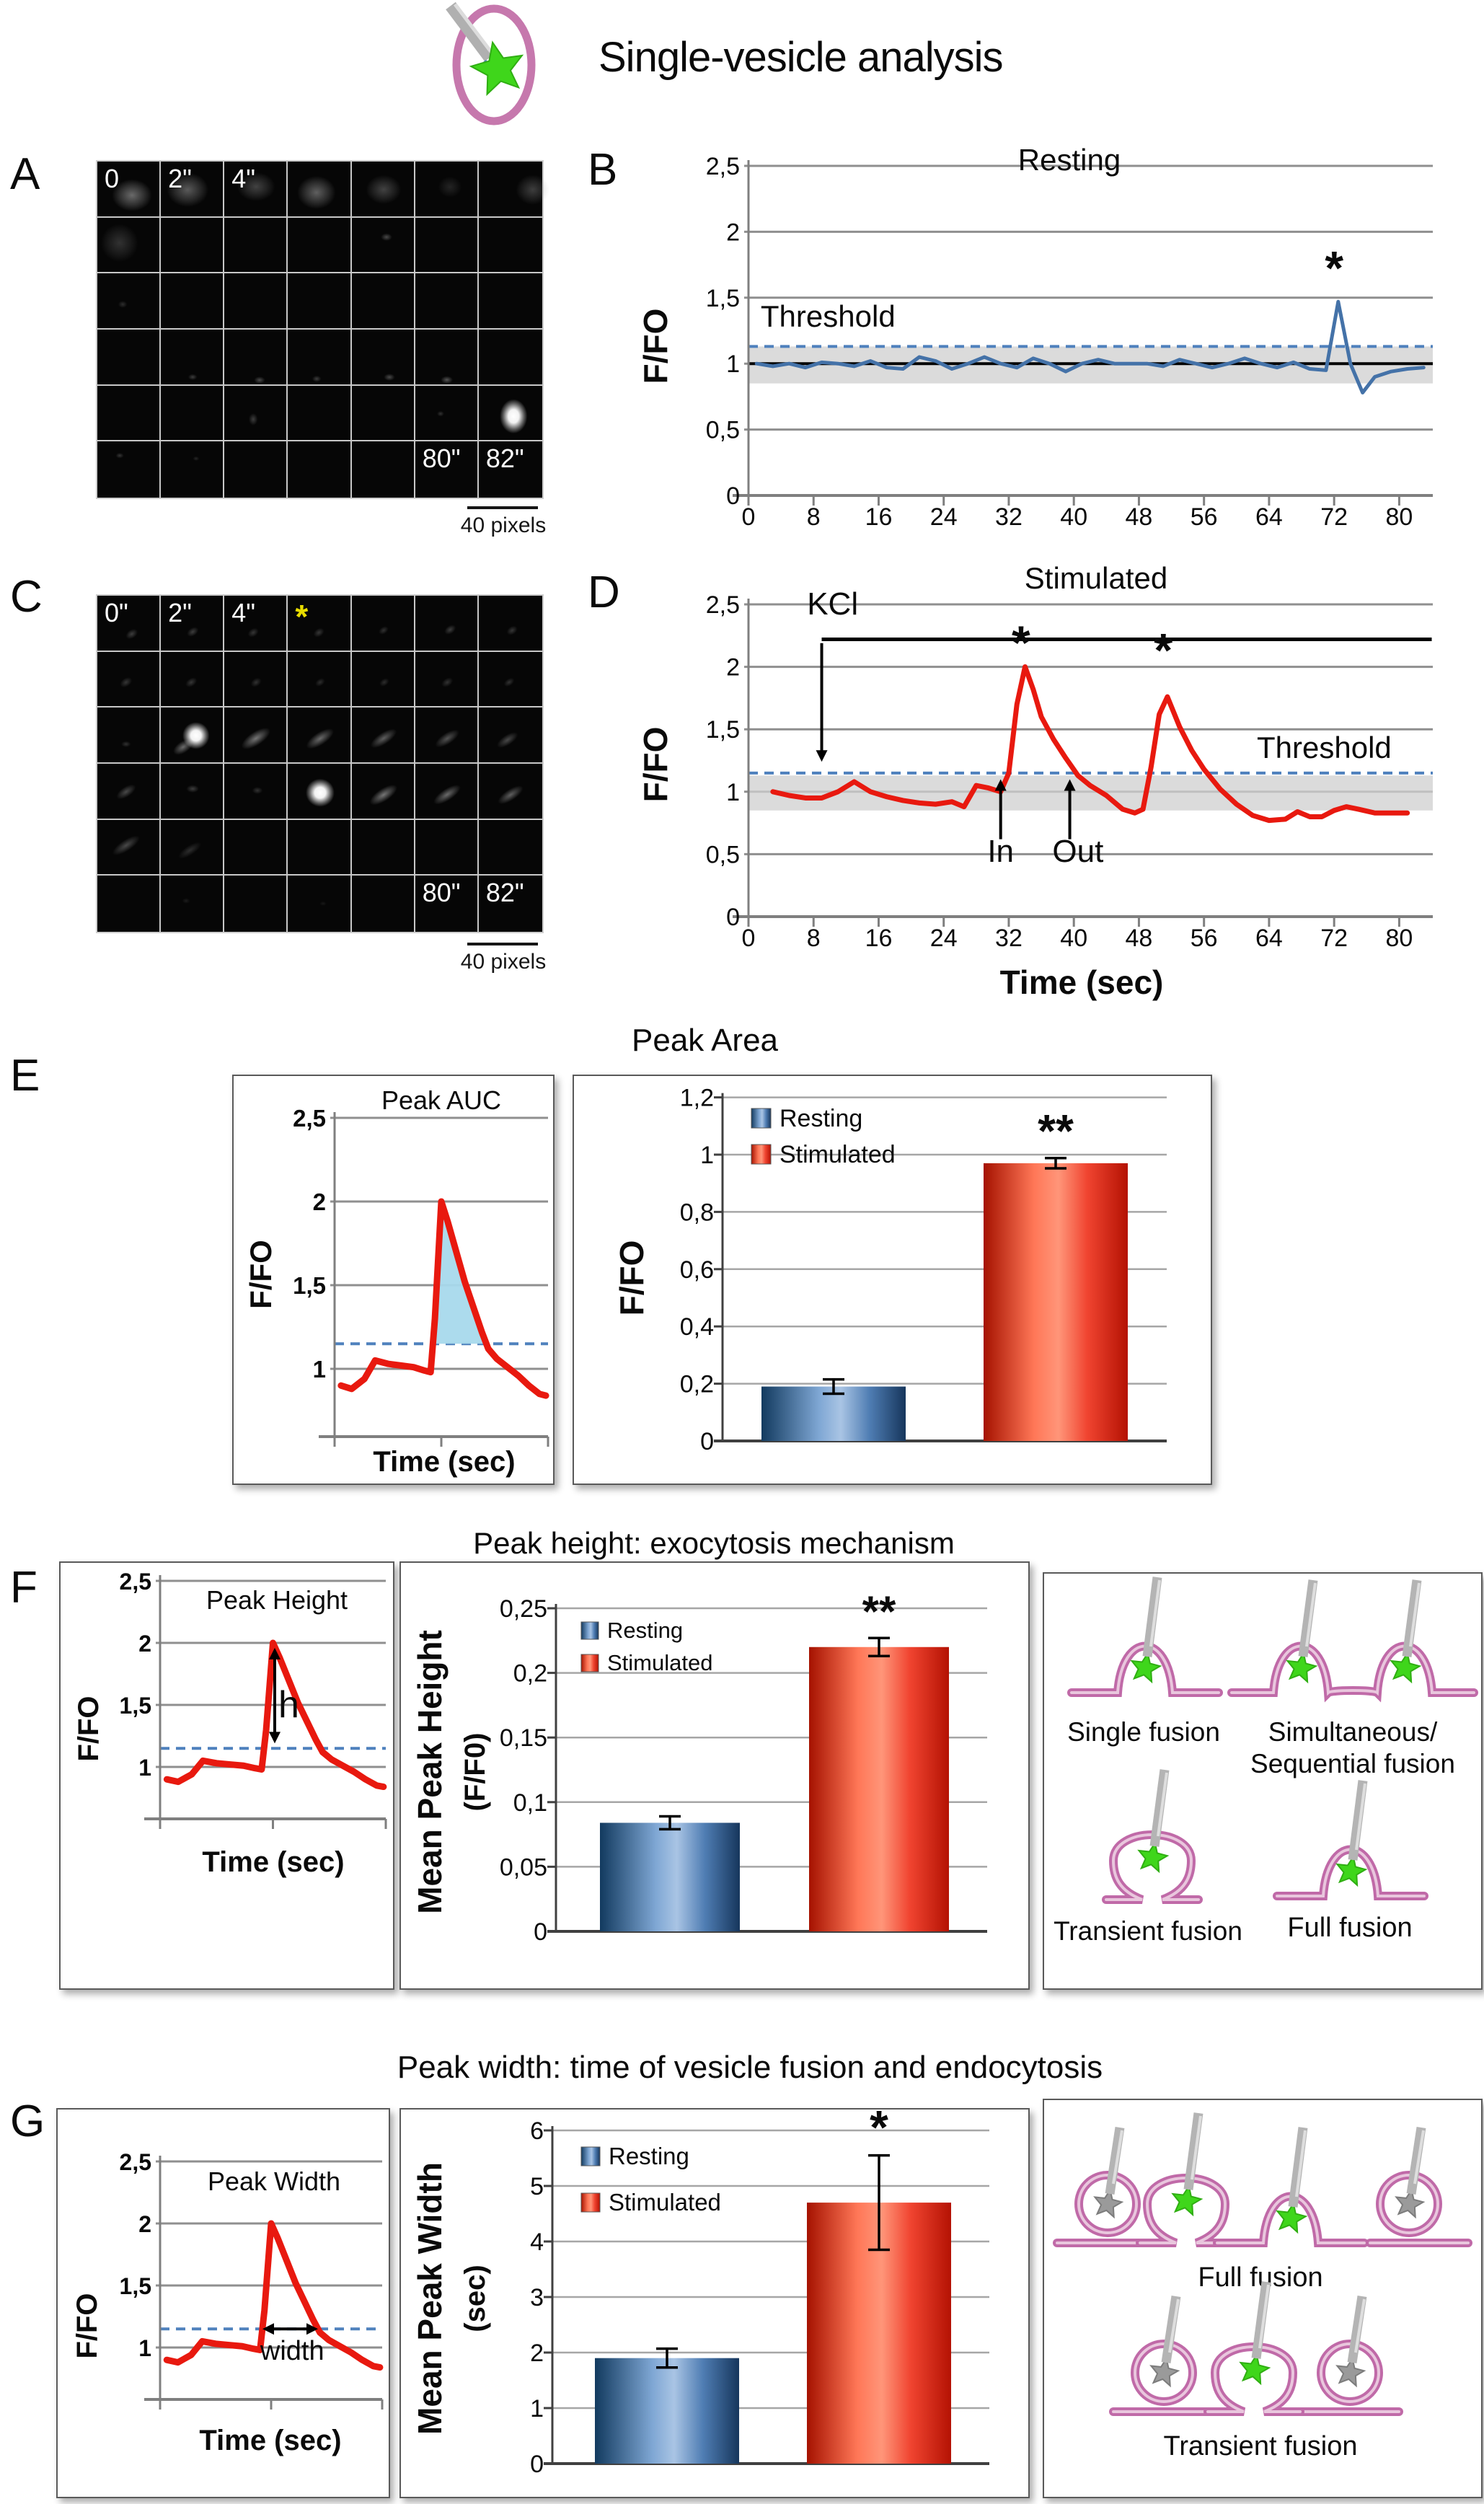  What do you see at coordinates (523, 1609) in the screenshot?
I see `y-tick-label: 0,25` at bounding box center [523, 1609].